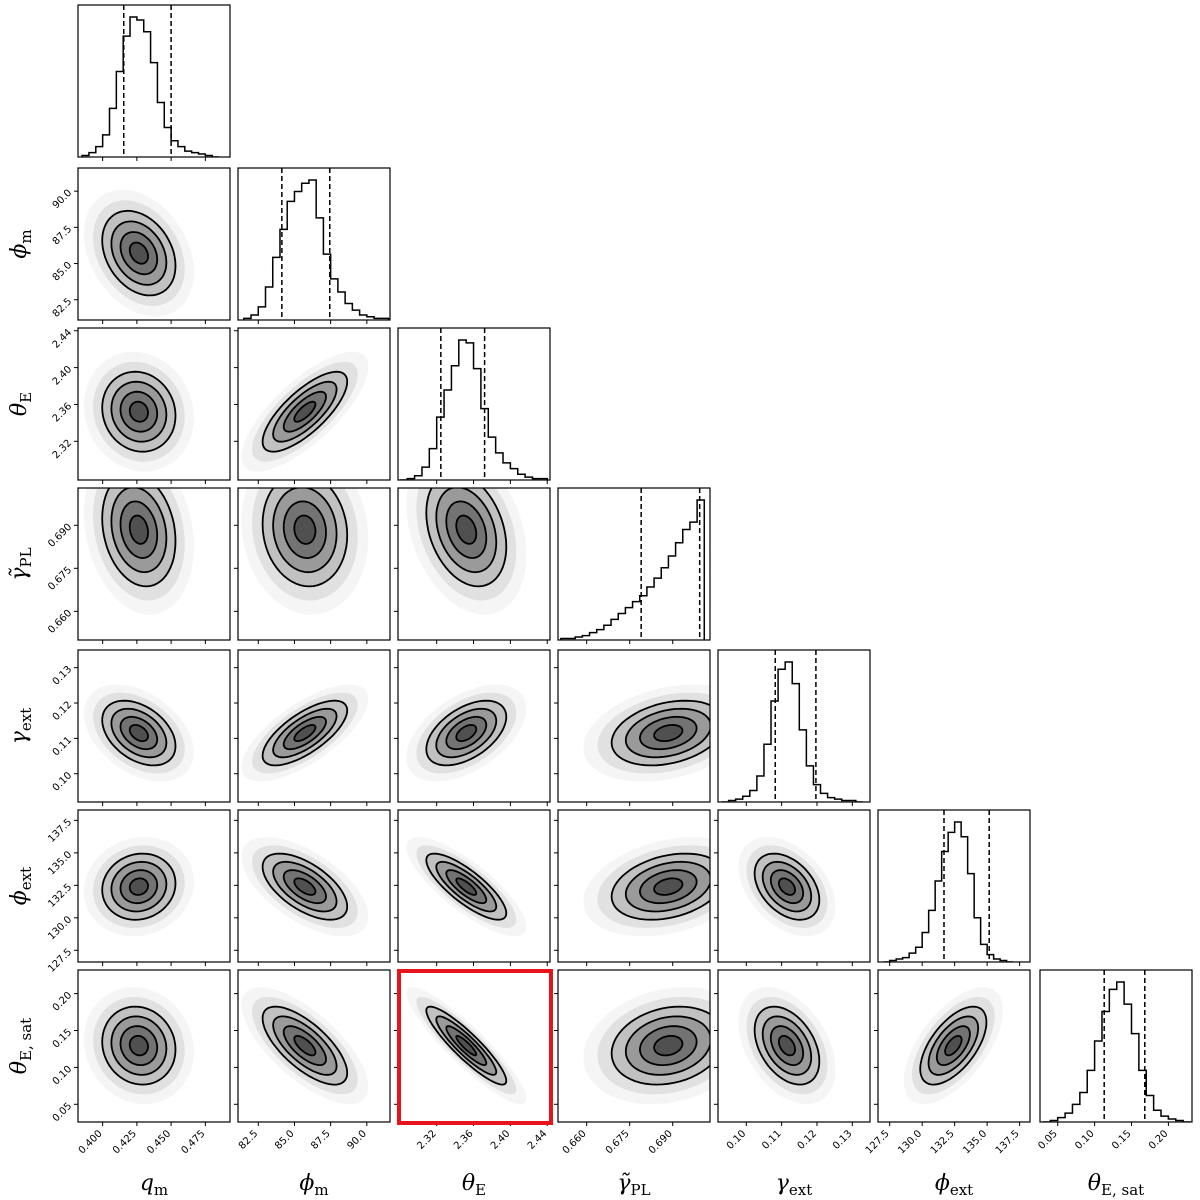 The height and width of the screenshot is (1200, 1200). Describe the element at coordinates (472, 1060) in the screenshot. I see `panel: 2.32 2.36 2.40 2.44` at that location.